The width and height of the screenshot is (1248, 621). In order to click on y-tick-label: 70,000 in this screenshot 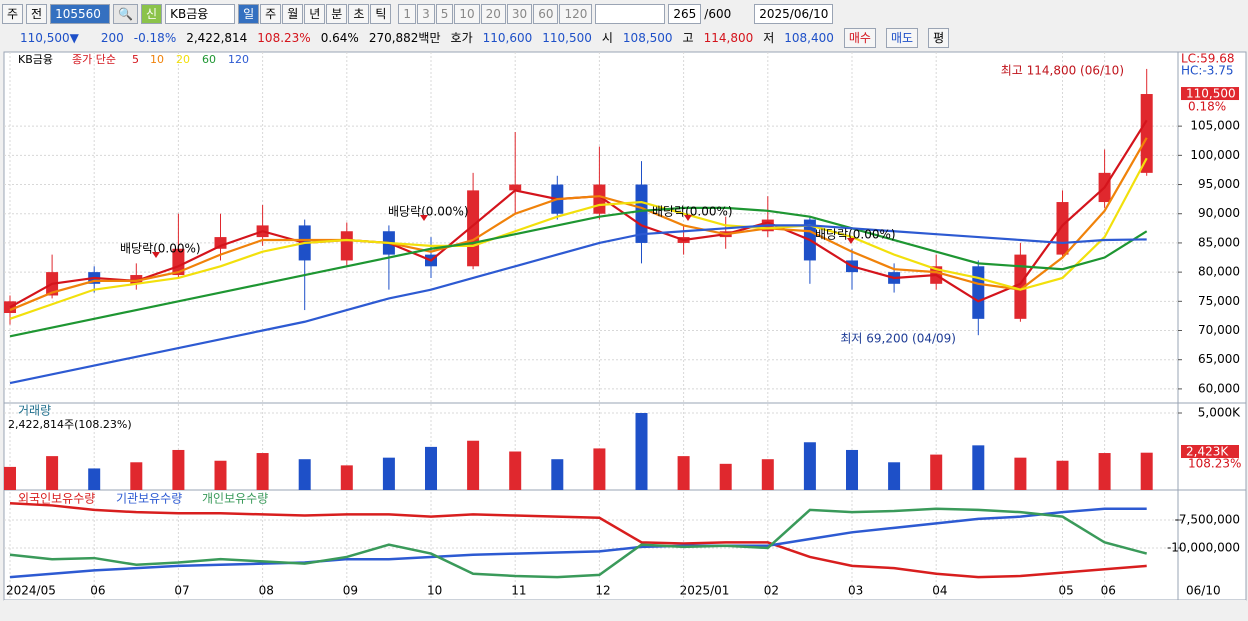, I will do `click(1219, 330)`.